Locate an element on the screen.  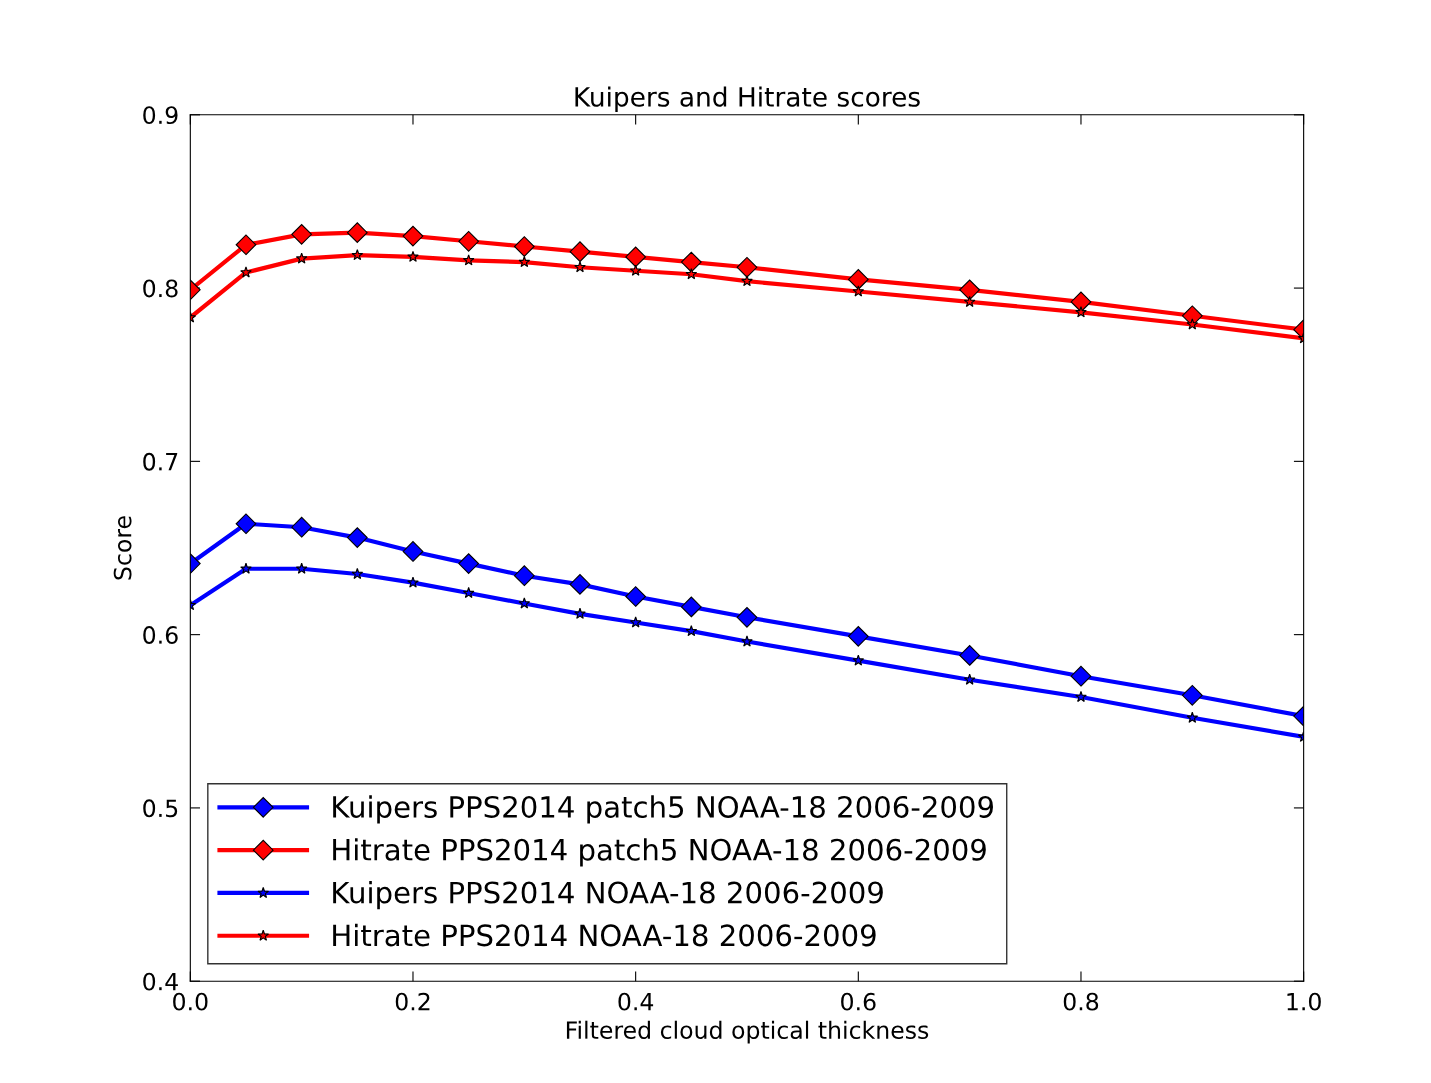
legend-label: Kuipers PPS2014 NOAA-18 2006-2009 is located at coordinates (608, 895).